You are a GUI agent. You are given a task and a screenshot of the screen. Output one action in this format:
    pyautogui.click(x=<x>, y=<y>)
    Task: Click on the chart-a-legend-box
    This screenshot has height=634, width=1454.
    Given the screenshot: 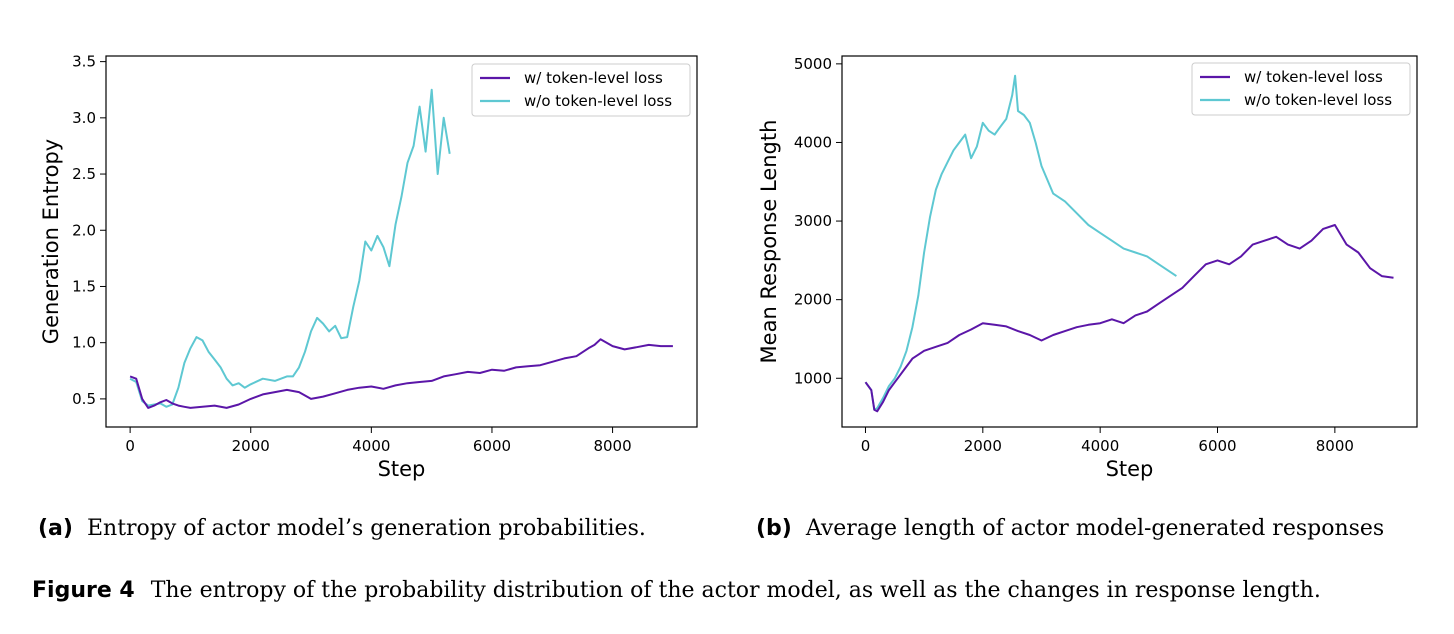 What is the action you would take?
    pyautogui.click(x=581, y=90)
    